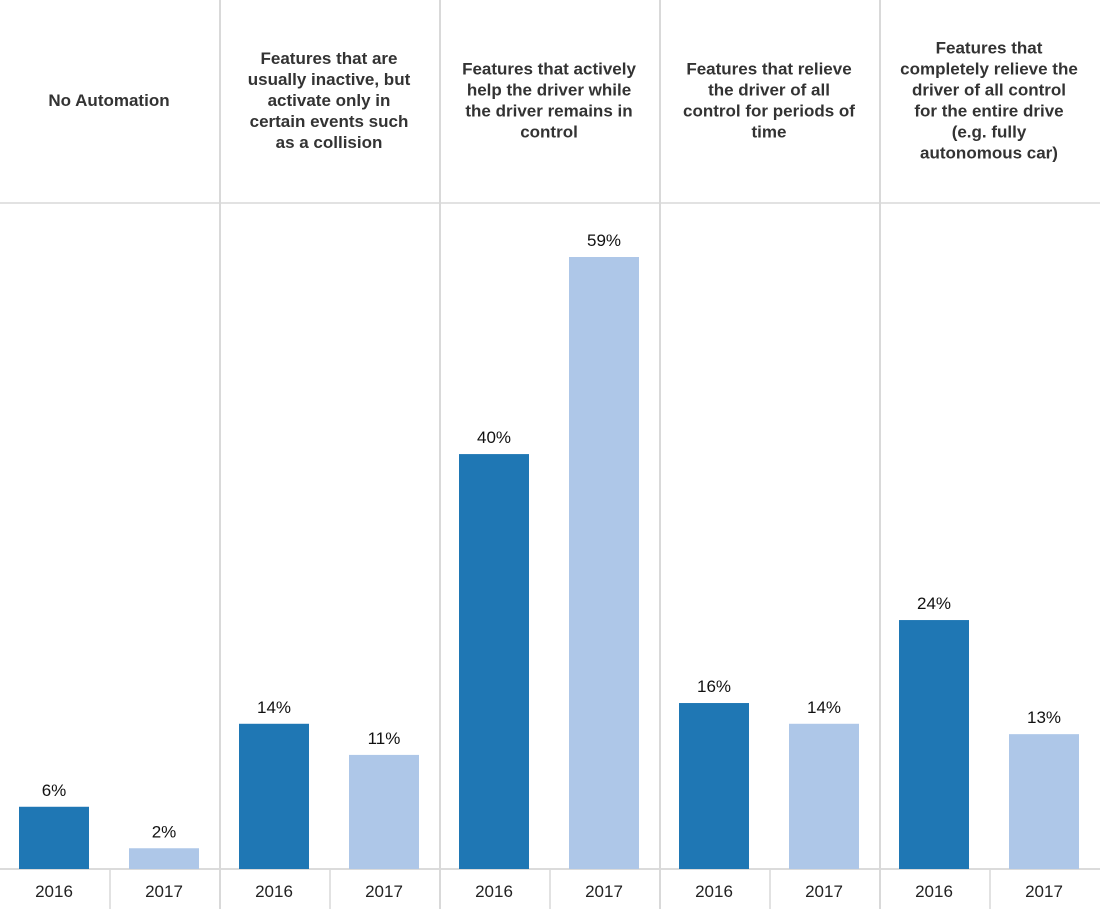  I want to click on group-header: No Automation, so click(108, 100).